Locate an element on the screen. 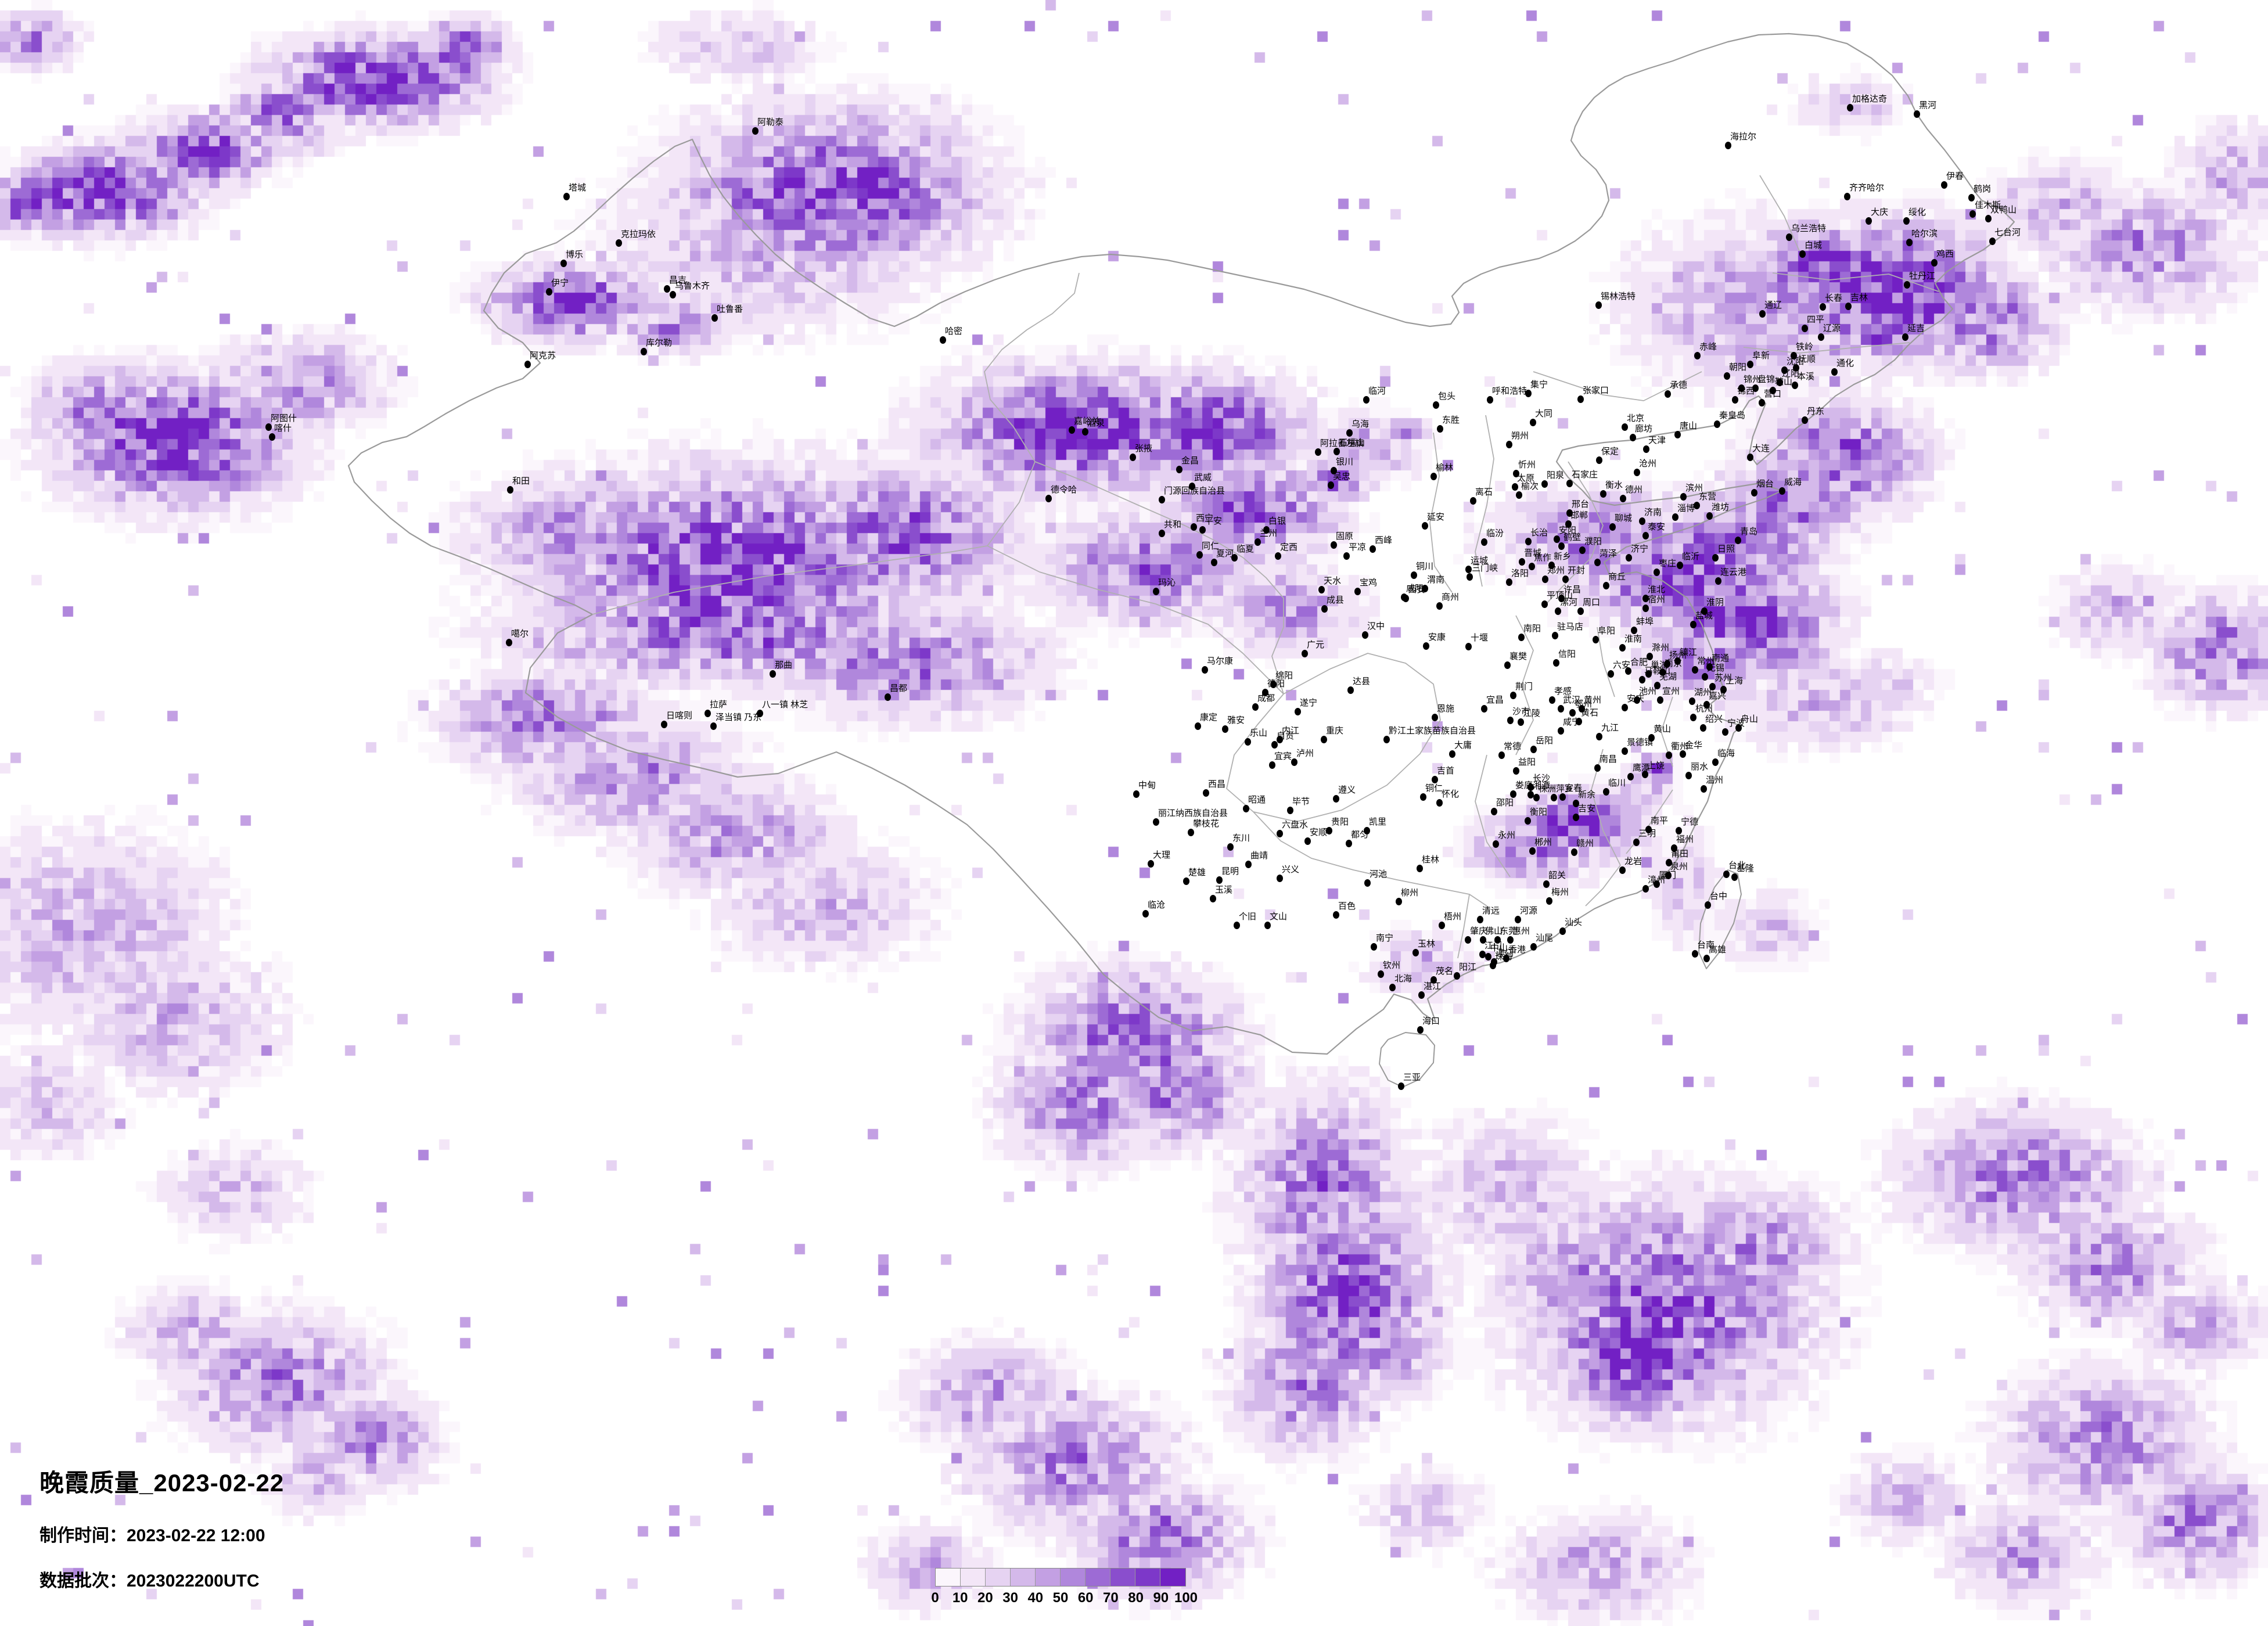  city-label: 淮北 is located at coordinates (1657, 590).